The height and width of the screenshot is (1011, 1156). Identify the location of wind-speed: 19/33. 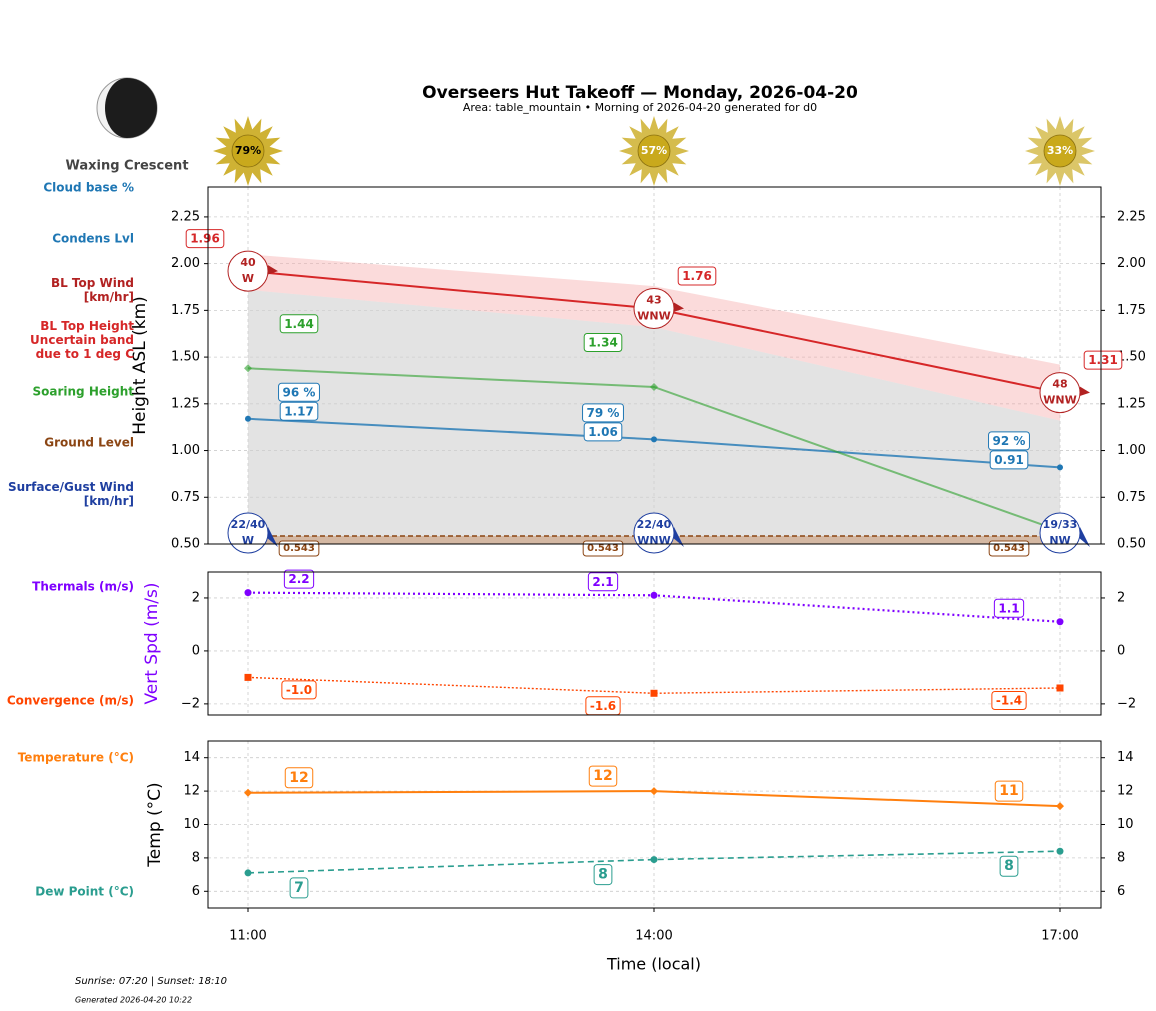
(1060, 524).